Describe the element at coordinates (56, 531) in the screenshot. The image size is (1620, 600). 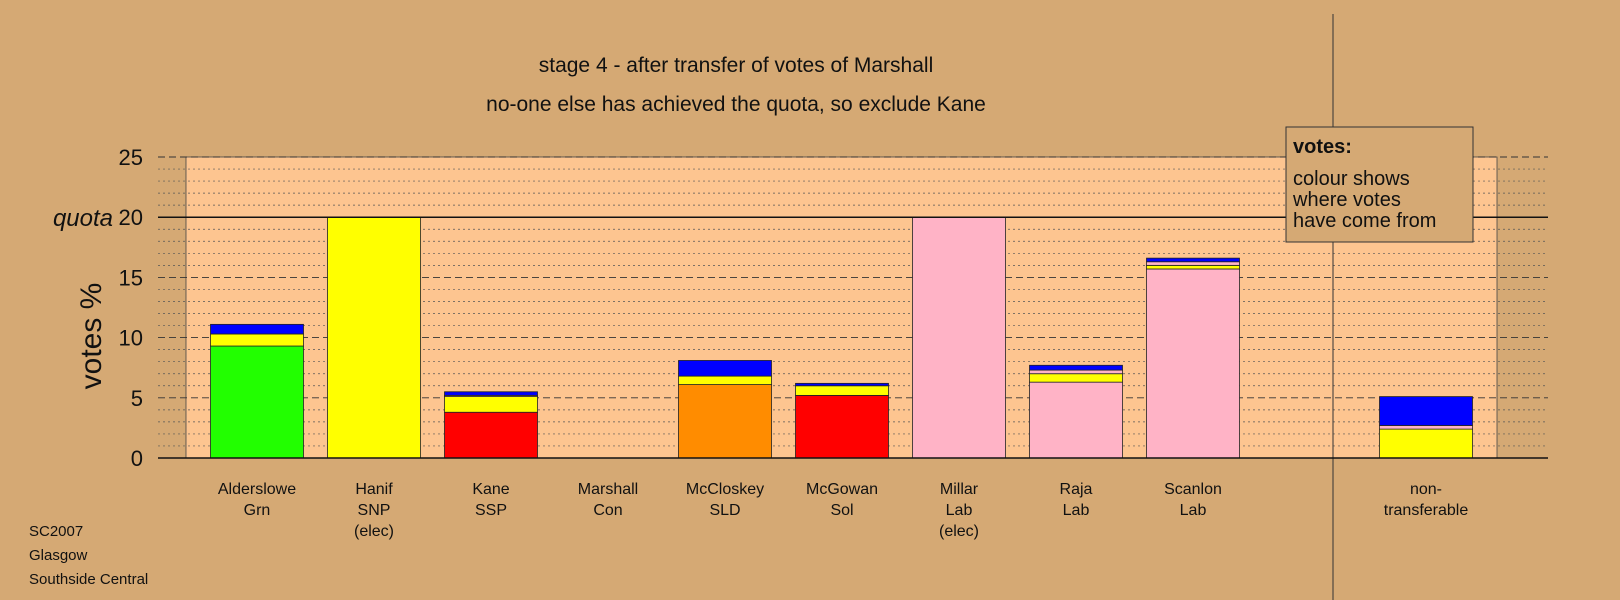
I see `footer-line: SC2007` at that location.